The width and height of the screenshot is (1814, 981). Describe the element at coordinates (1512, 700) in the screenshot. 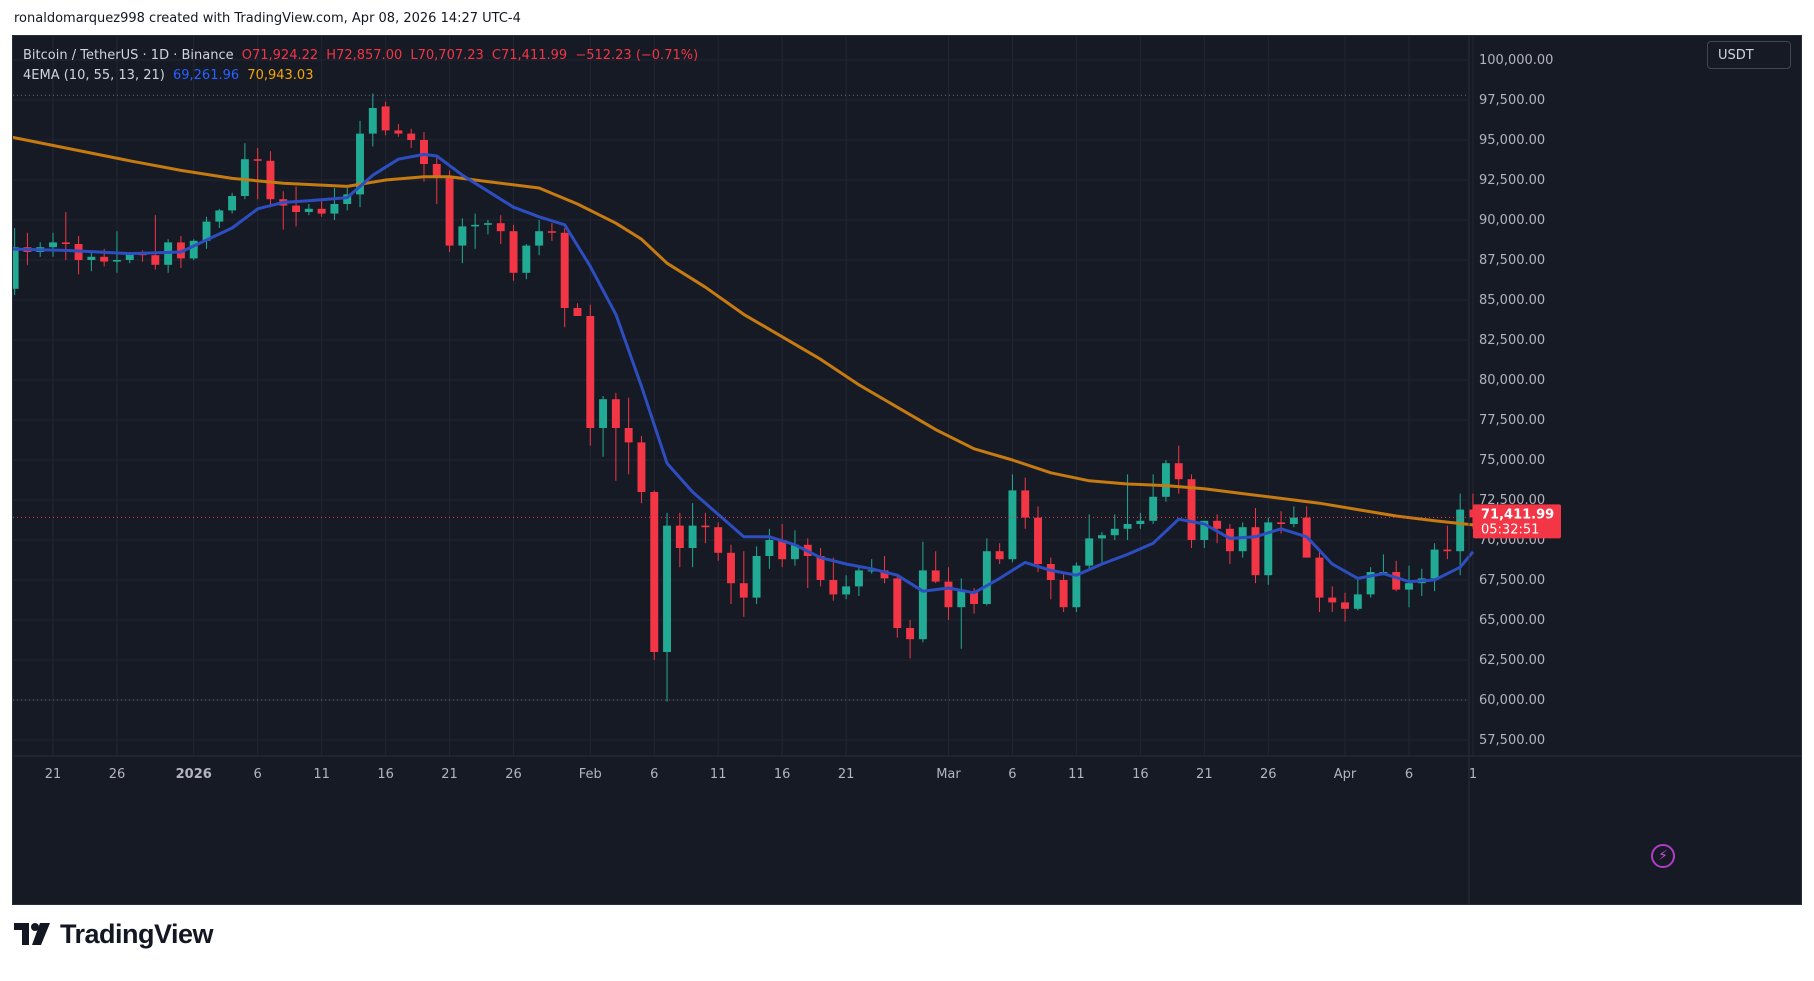

I see `price-tick-label: 60,000.00` at that location.